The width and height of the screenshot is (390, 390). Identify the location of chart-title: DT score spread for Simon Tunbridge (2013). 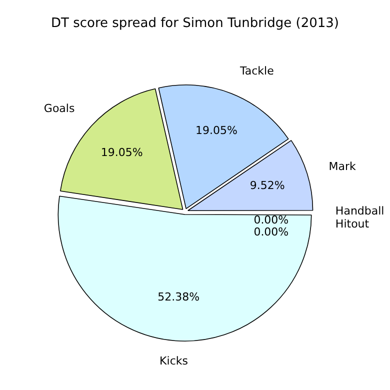
(195, 23).